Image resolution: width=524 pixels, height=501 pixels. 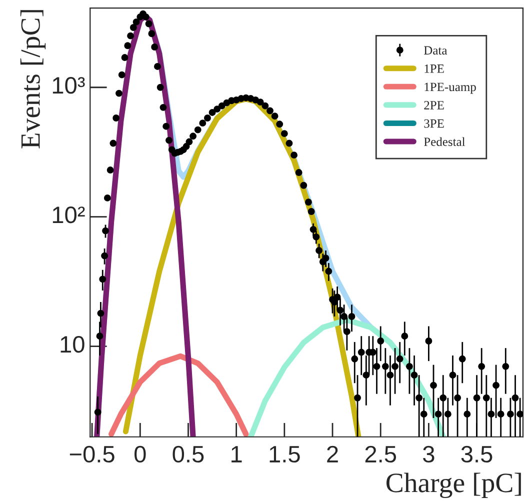 What do you see at coordinates (434, 68) in the screenshot?
I see `legend-label: 1PE` at bounding box center [434, 68].